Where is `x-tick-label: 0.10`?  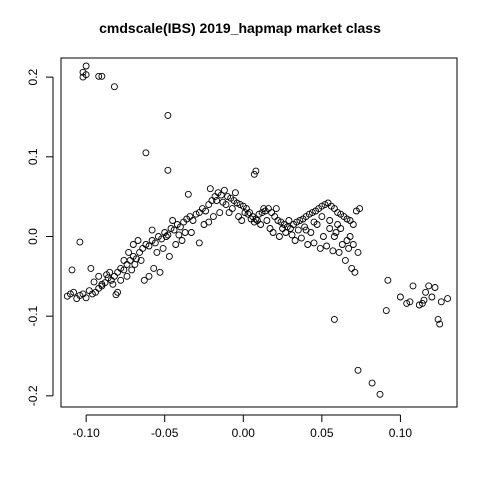 x-tick-label: 0.10 is located at coordinates (401, 433).